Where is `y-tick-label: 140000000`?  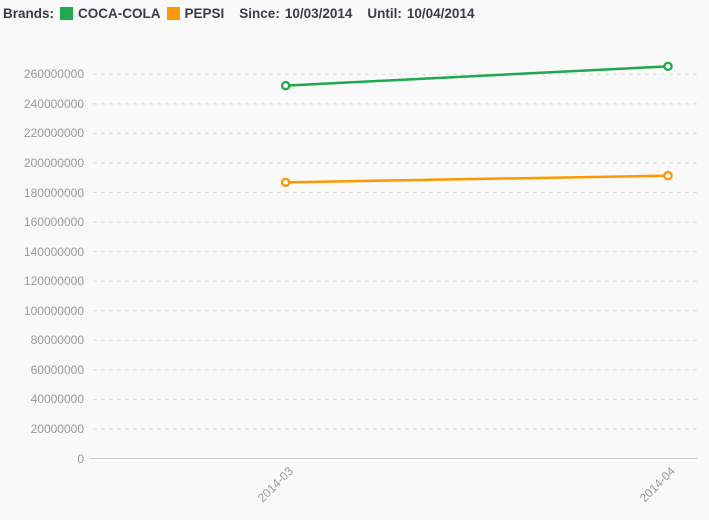 y-tick-label: 140000000 is located at coordinates (53, 251).